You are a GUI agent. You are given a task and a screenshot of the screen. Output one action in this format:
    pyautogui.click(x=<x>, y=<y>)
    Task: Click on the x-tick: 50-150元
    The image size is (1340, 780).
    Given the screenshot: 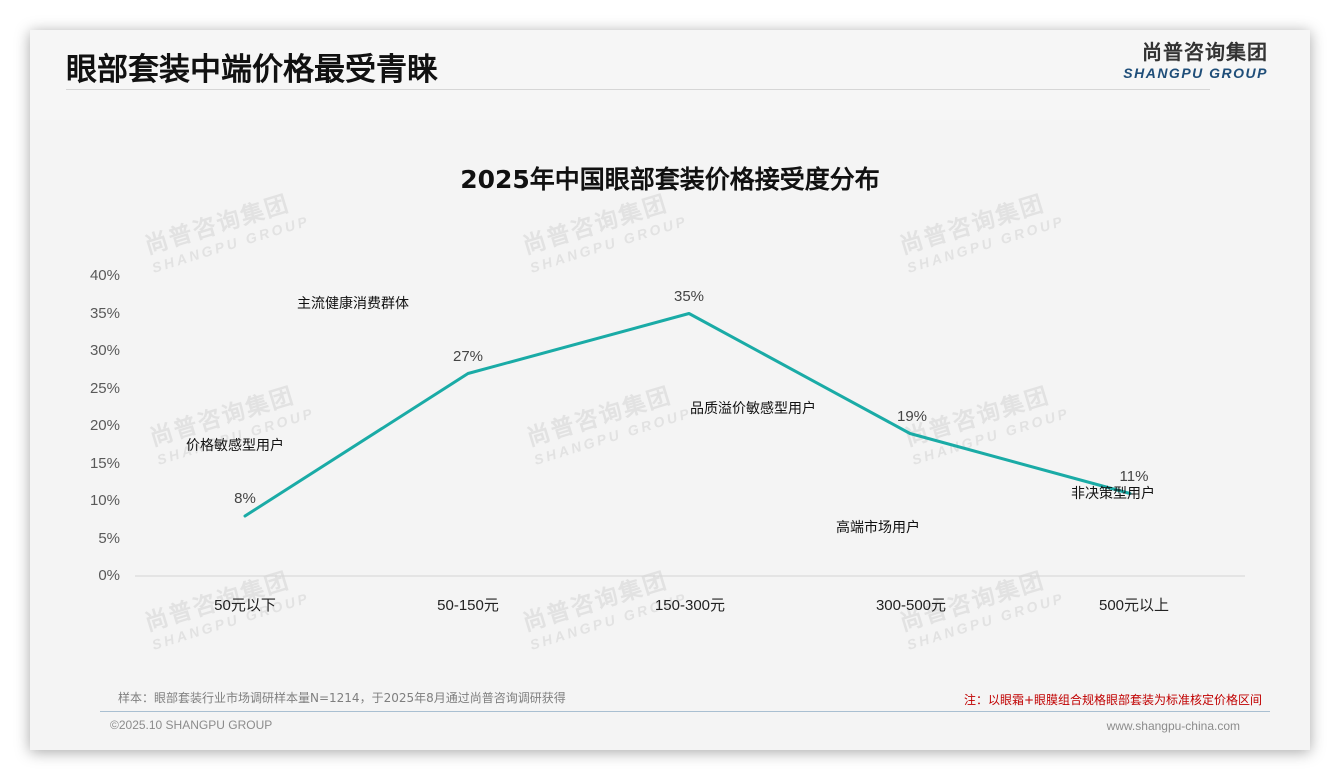 What is the action you would take?
    pyautogui.click(x=468, y=605)
    